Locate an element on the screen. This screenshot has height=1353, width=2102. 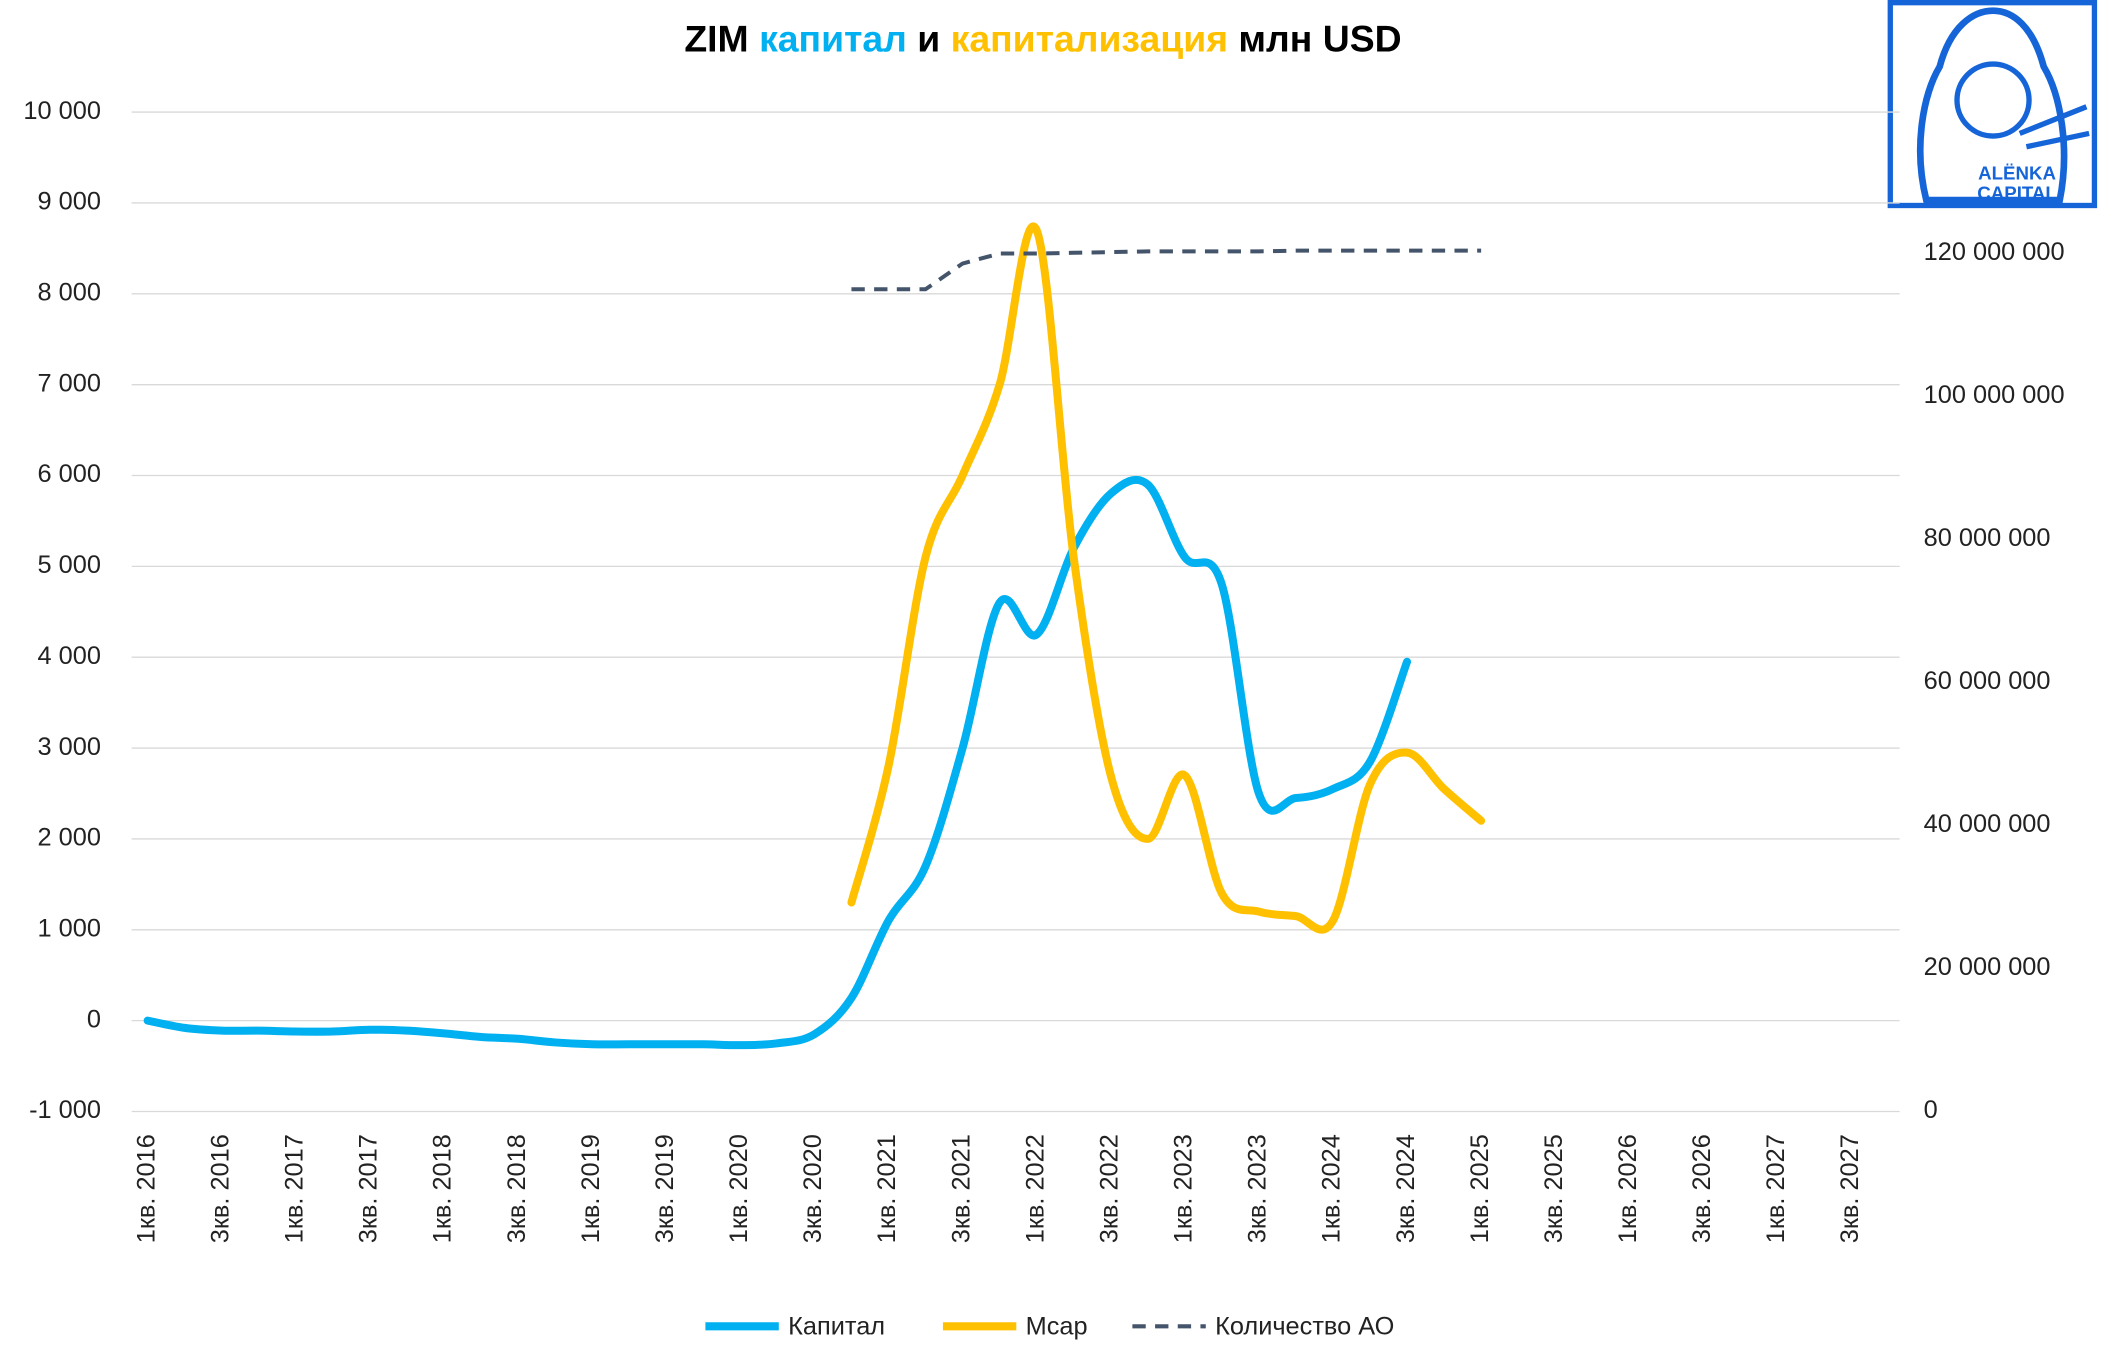
x-tick-label: 1кв. 2026 is located at coordinates (1628, 1188).